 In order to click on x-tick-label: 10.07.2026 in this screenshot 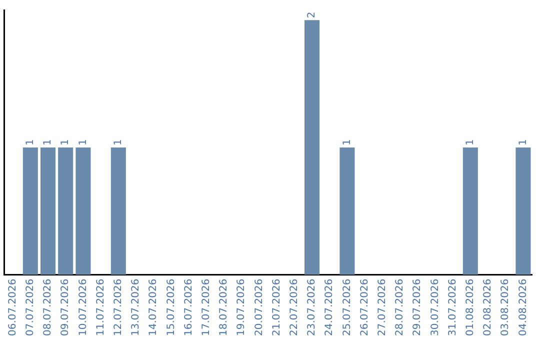, I will do `click(83, 307)`.